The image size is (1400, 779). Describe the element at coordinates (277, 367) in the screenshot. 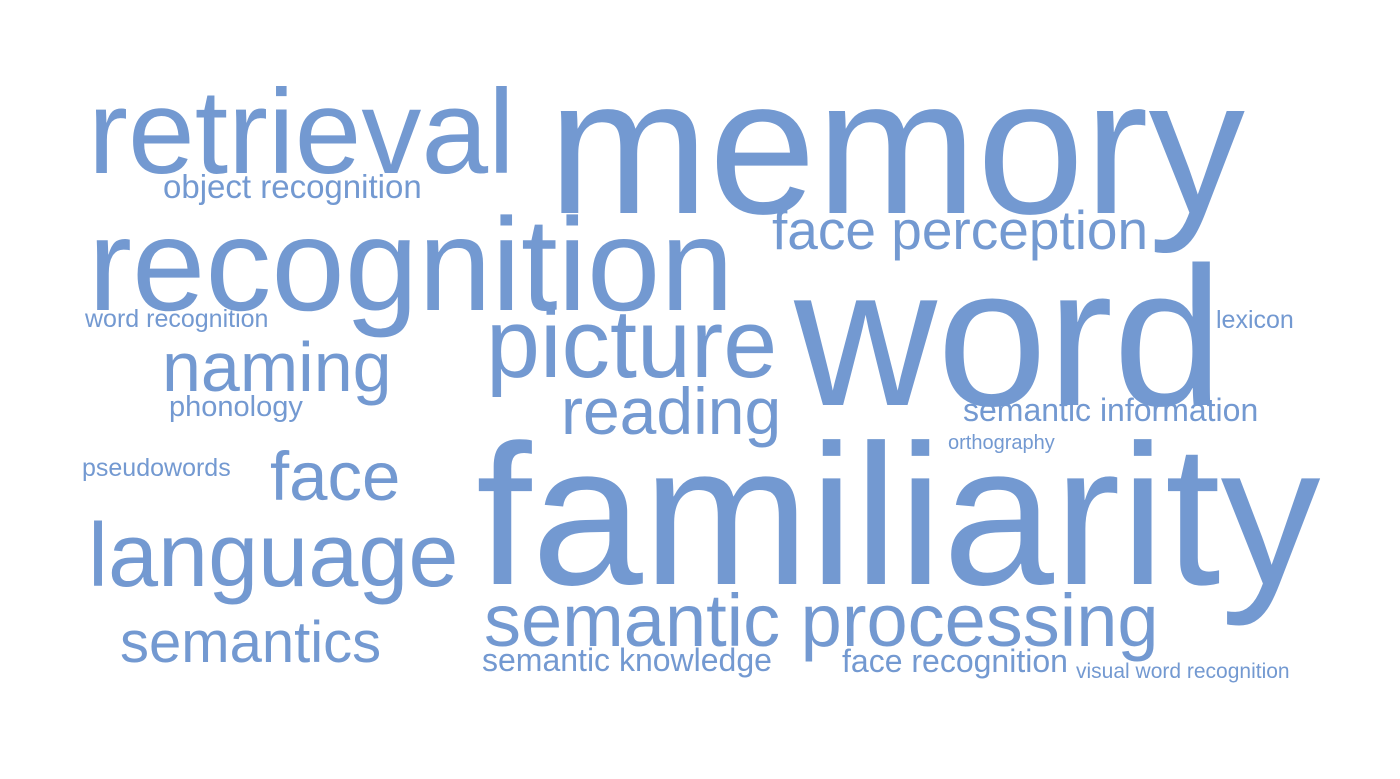

I see `word-naming: naming` at that location.